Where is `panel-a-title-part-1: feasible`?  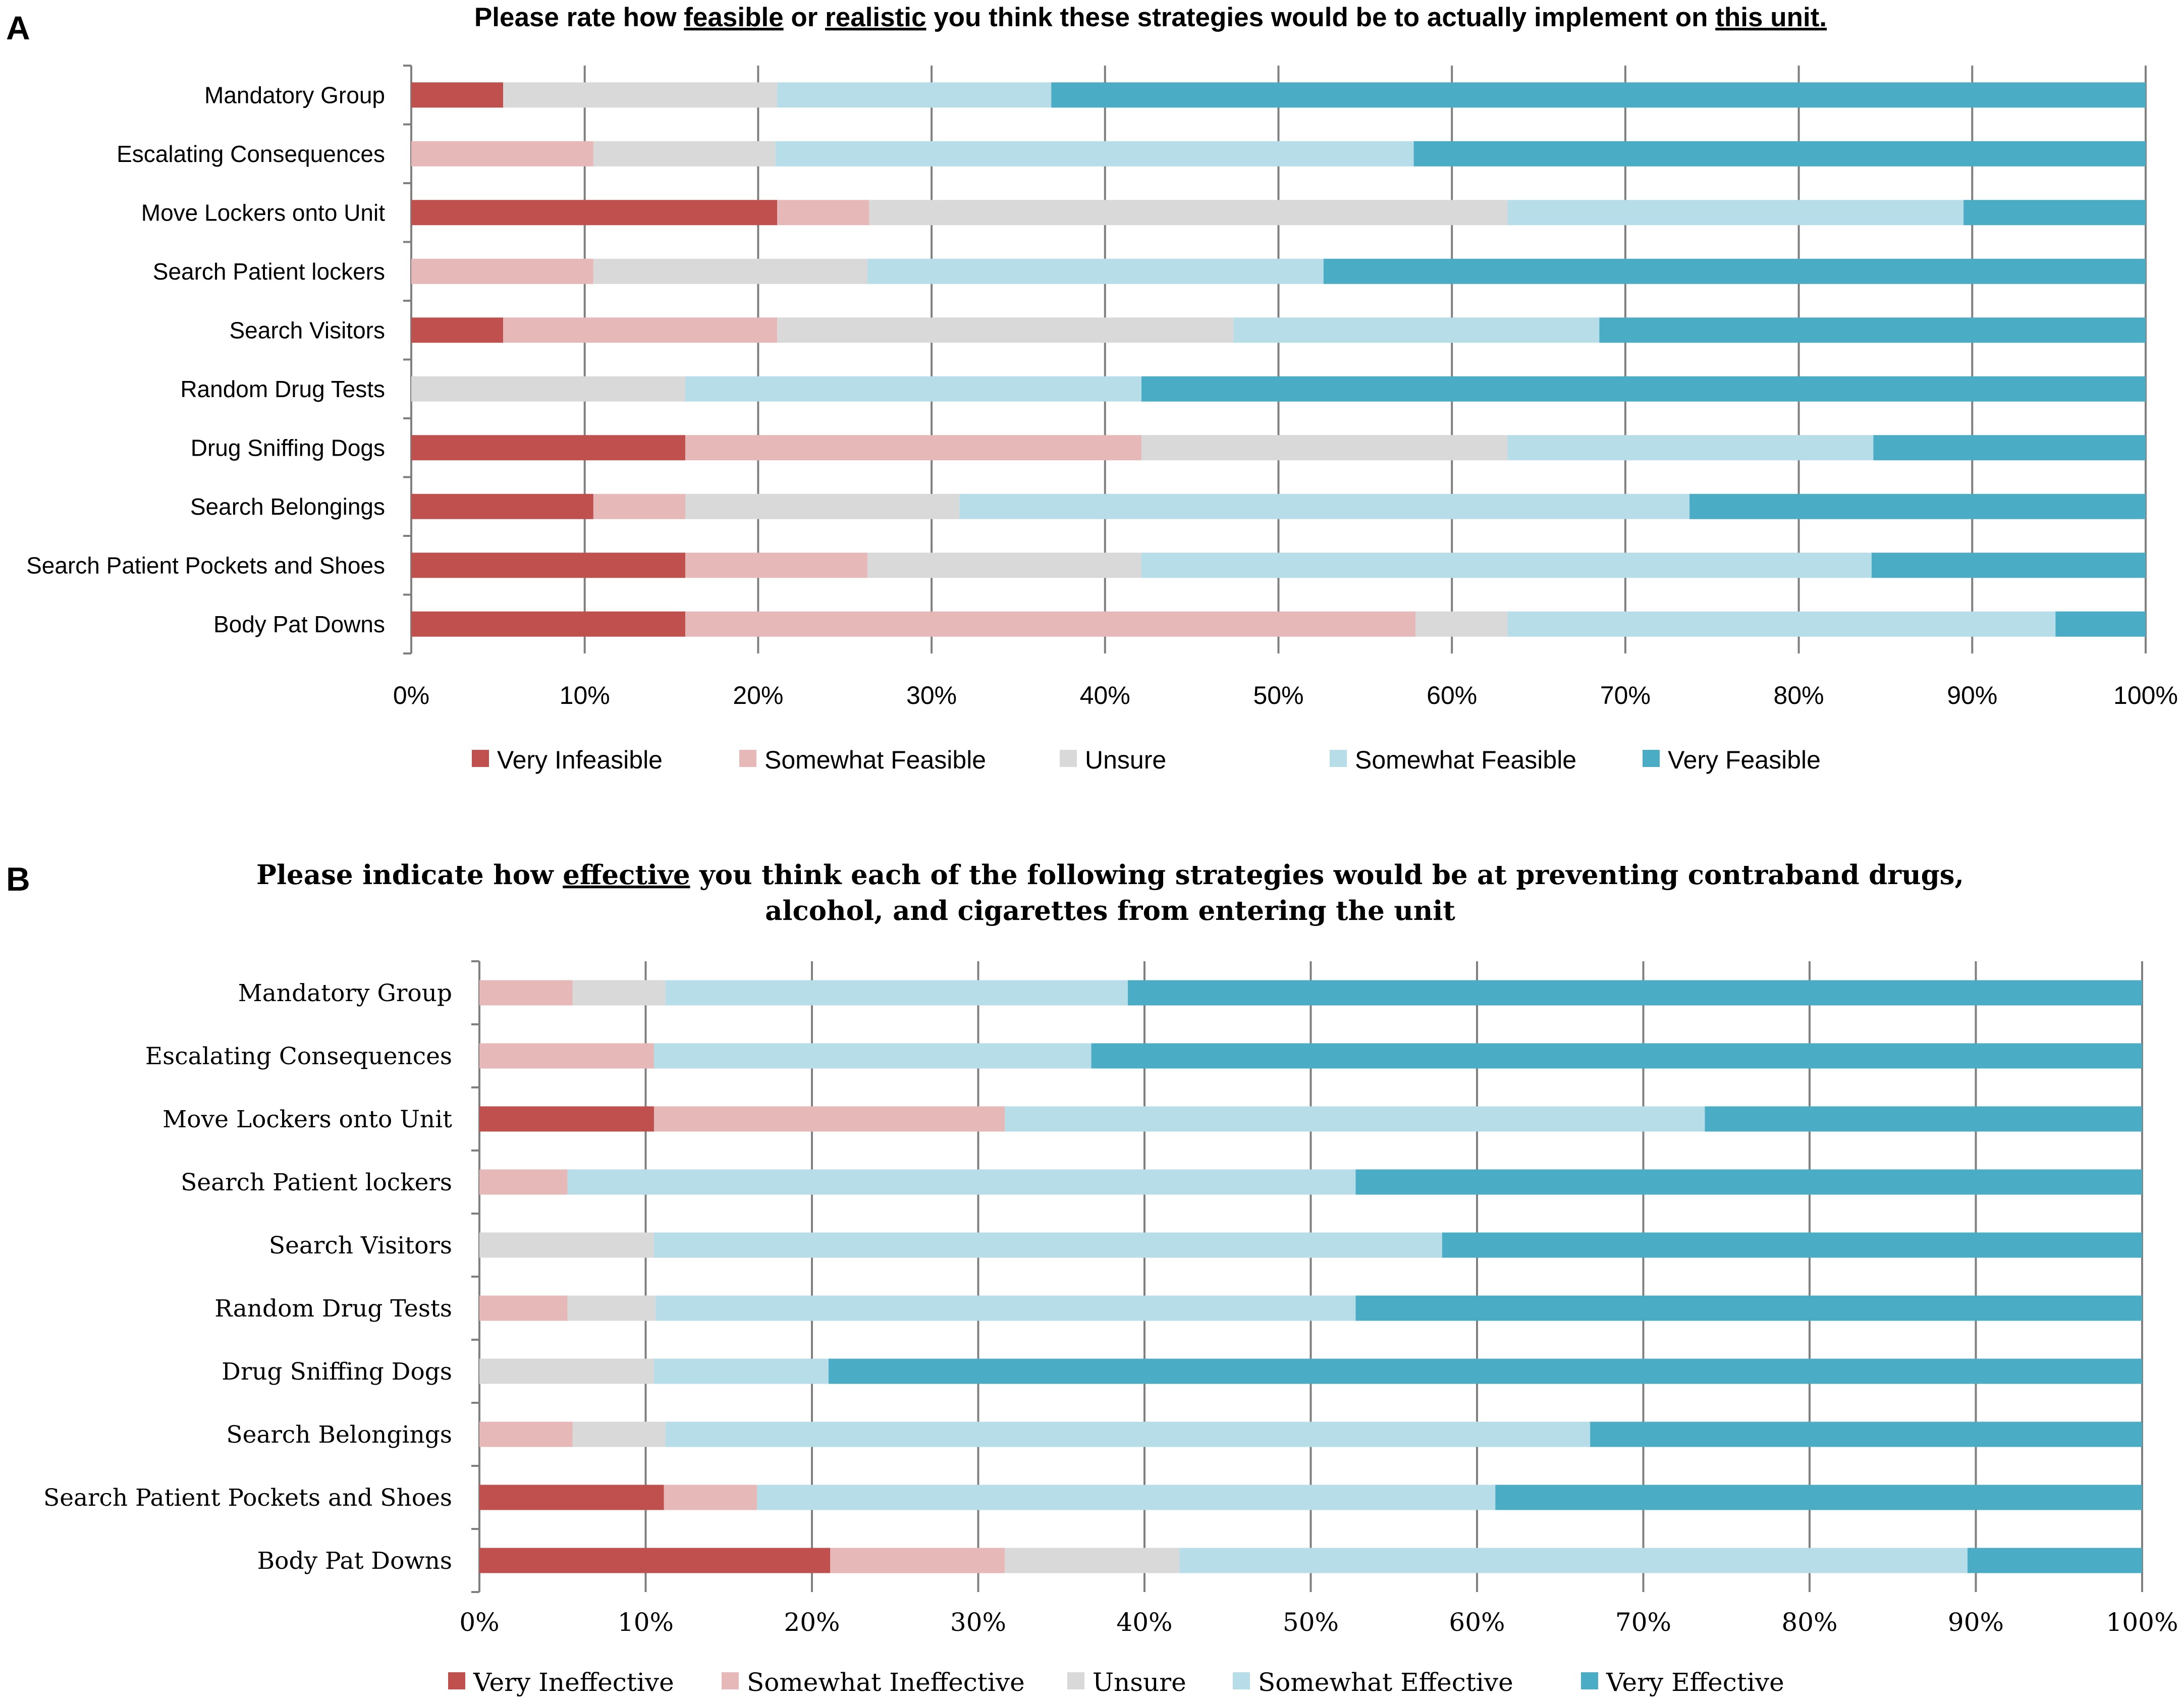
panel-a-title-part-1: feasible is located at coordinates (733, 17).